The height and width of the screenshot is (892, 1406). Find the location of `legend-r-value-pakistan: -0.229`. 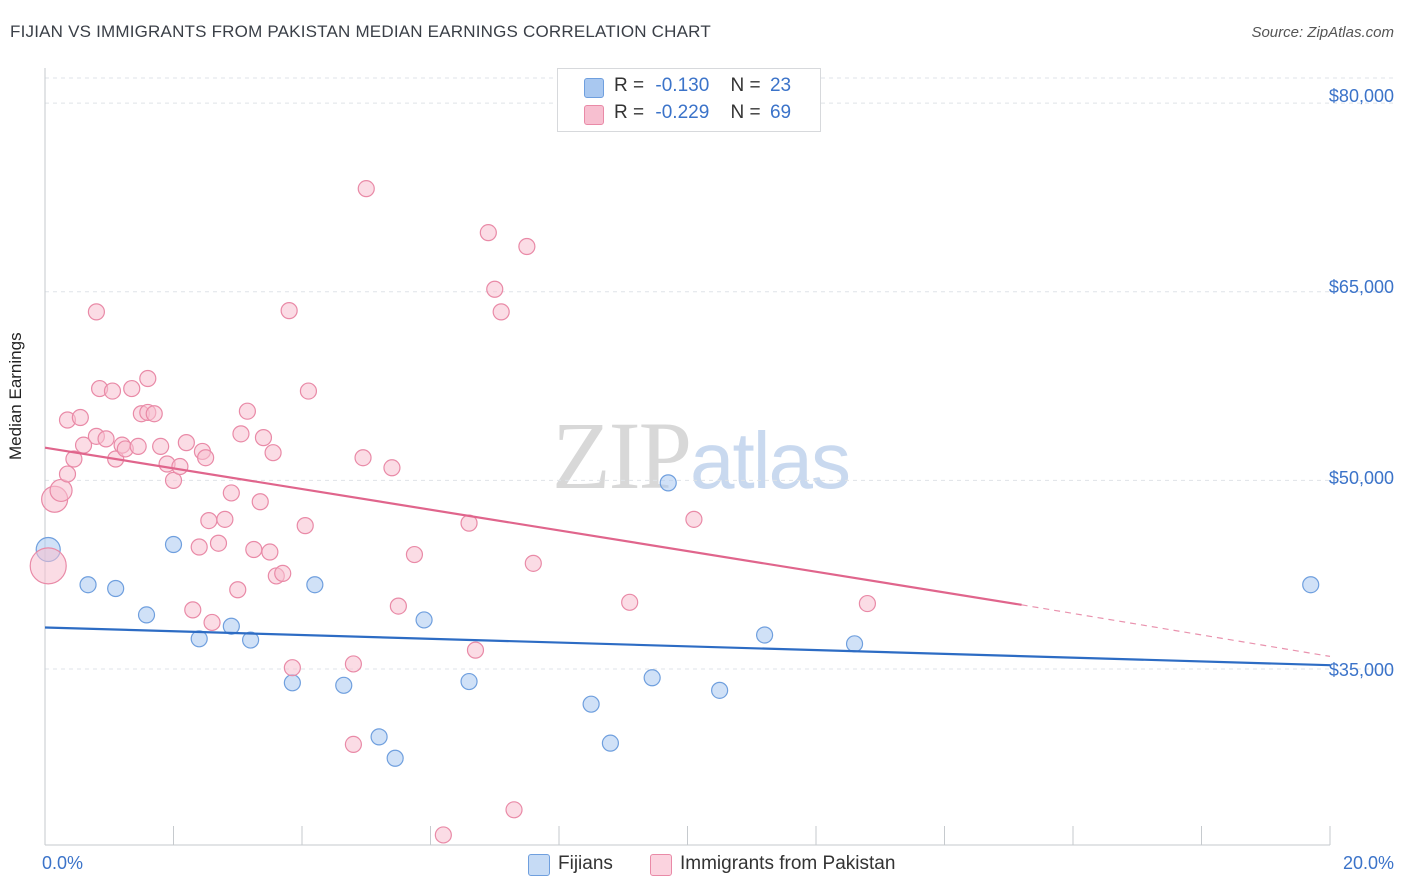

legend-r-value-pakistan: -0.229 is located at coordinates (682, 112).